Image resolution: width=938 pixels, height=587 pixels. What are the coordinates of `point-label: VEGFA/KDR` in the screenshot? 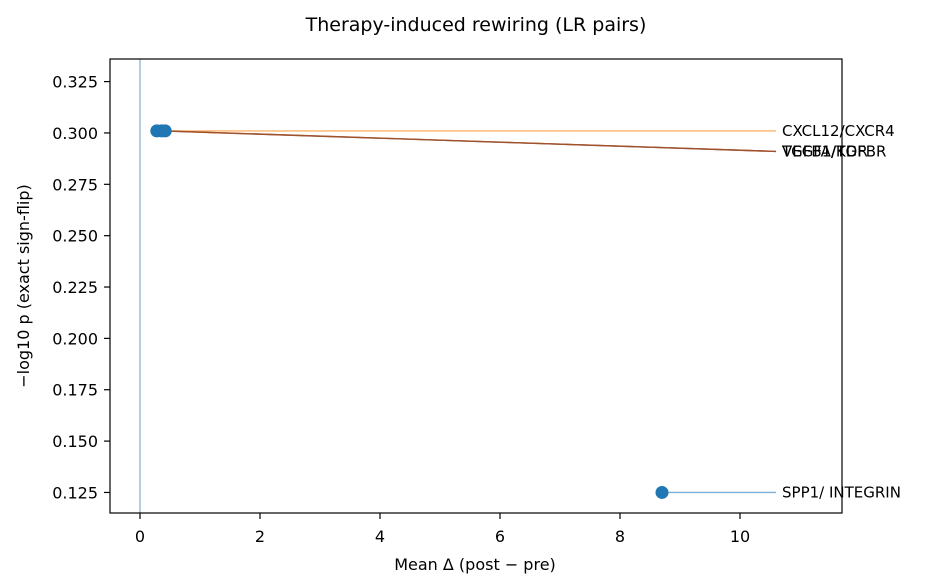 It's located at (825, 151).